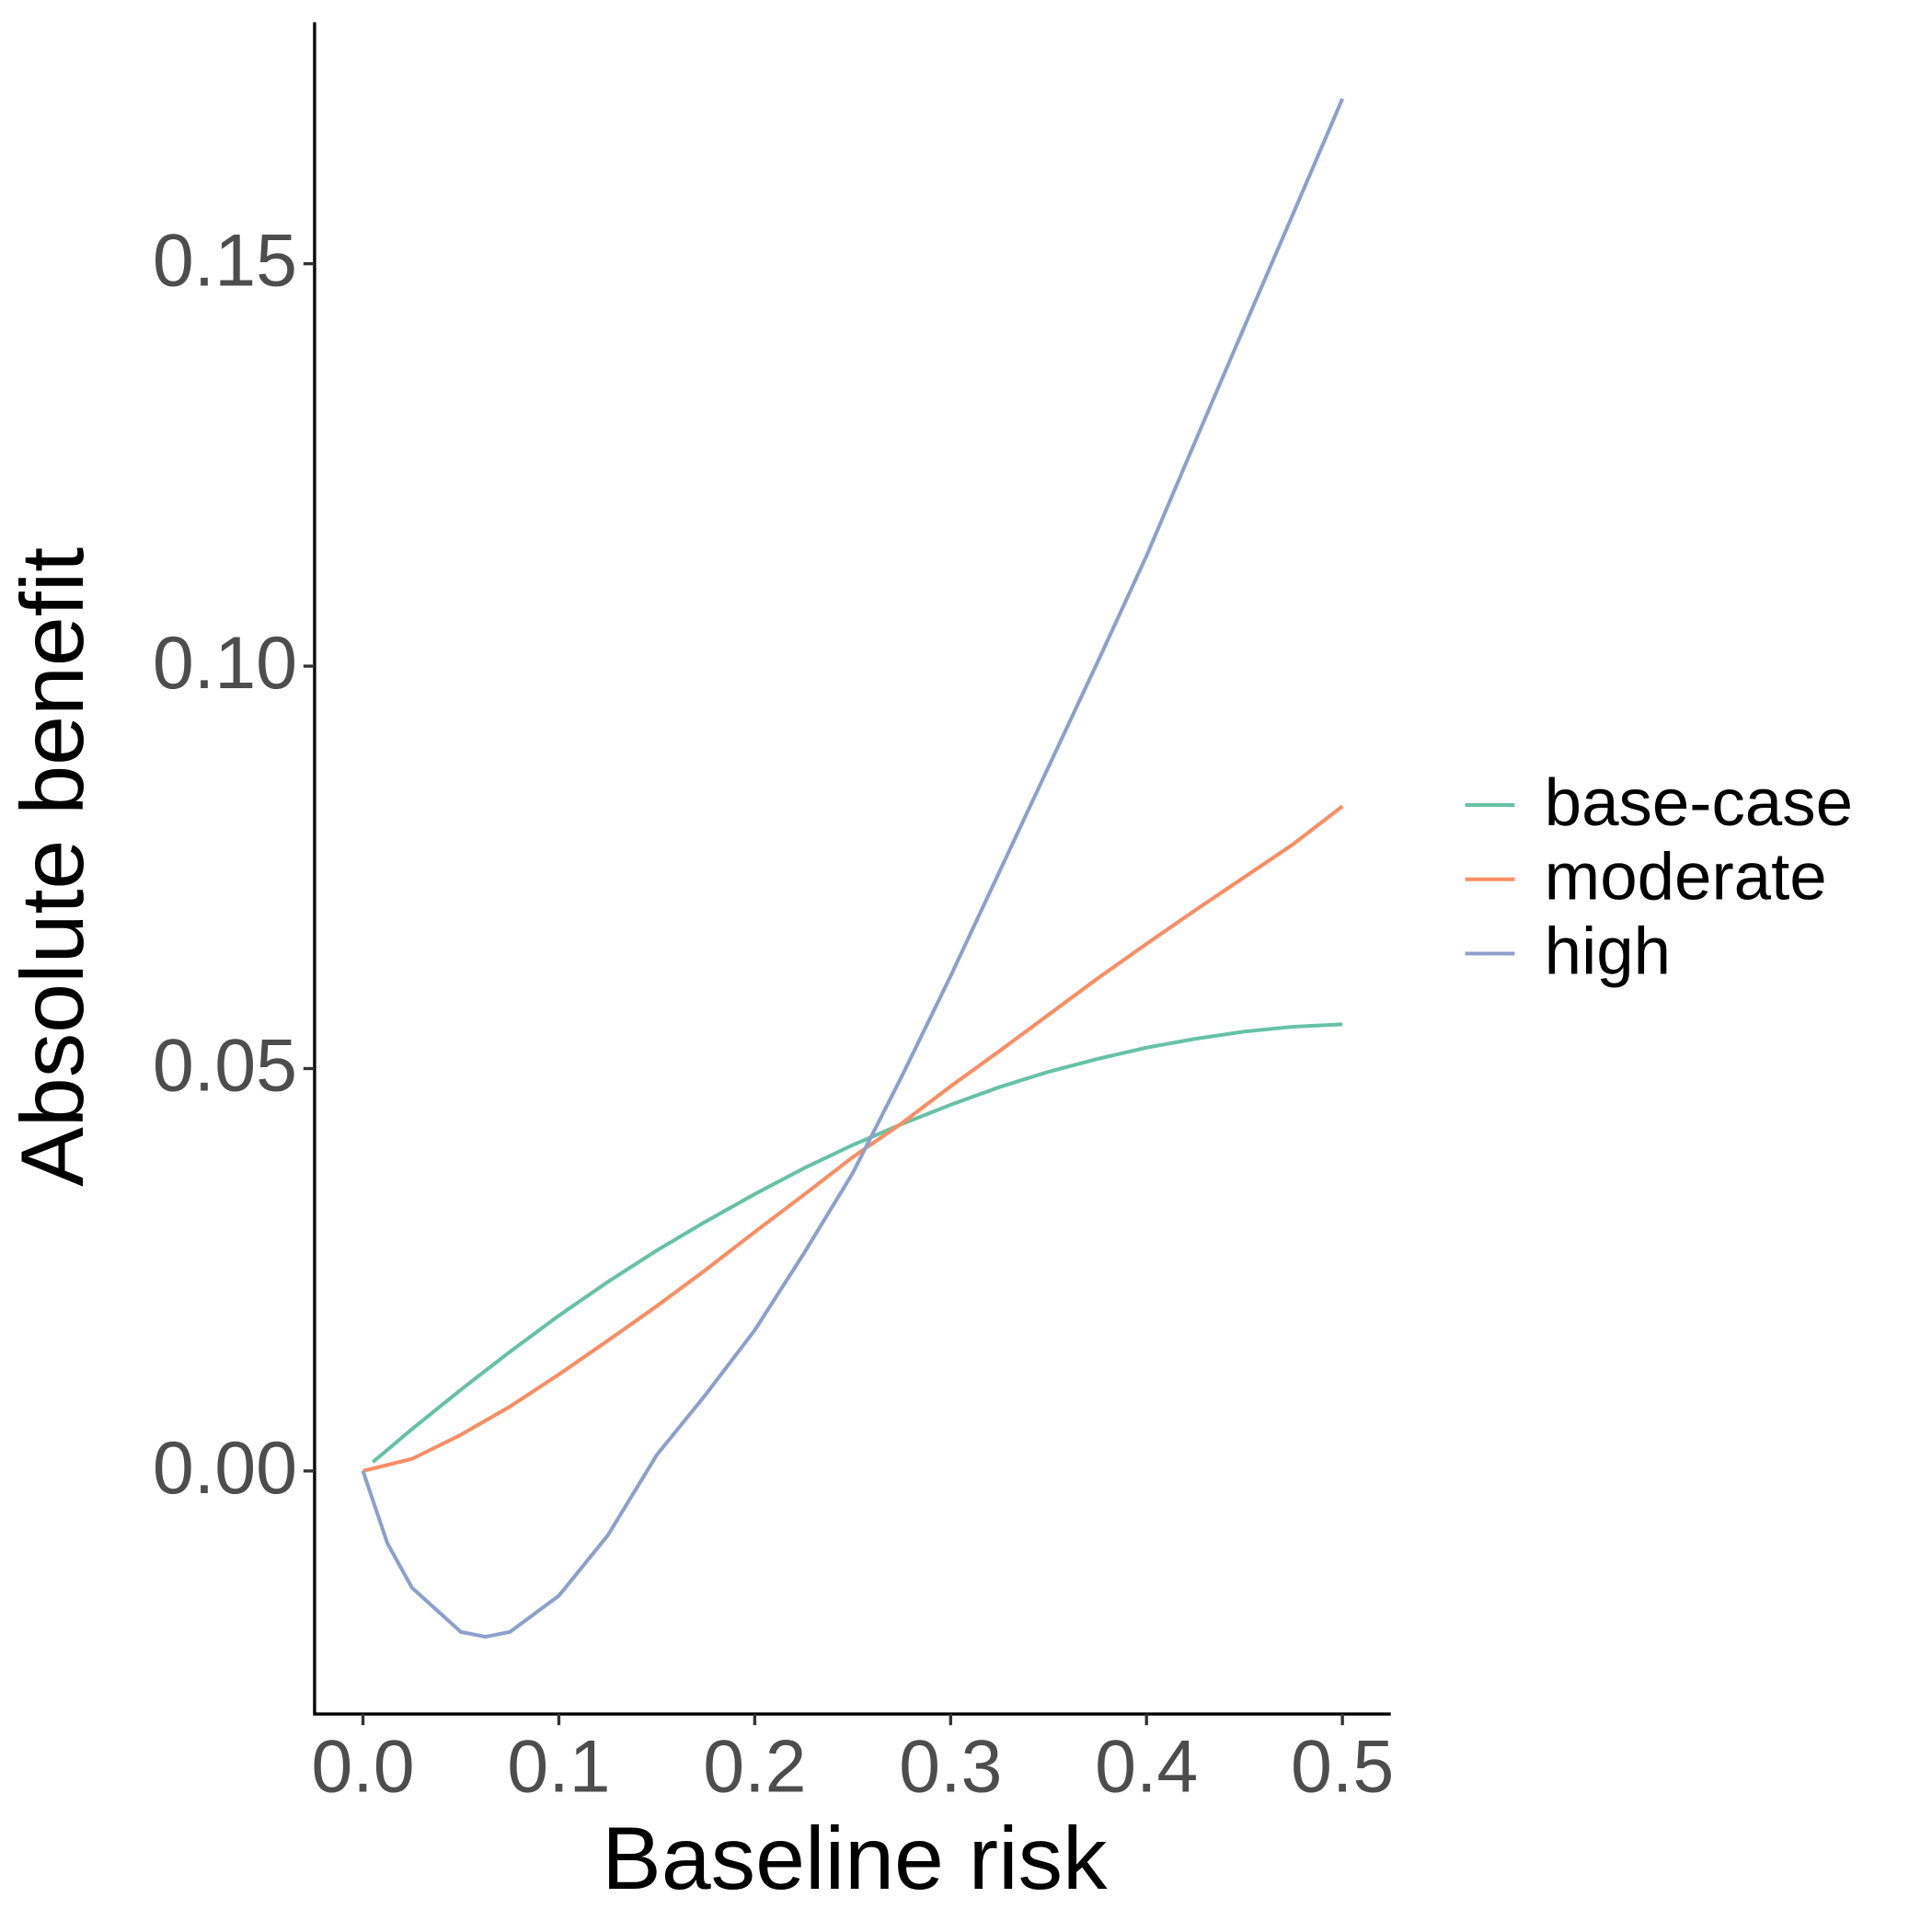  I want to click on x-tick-label: 0.1, so click(558, 1767).